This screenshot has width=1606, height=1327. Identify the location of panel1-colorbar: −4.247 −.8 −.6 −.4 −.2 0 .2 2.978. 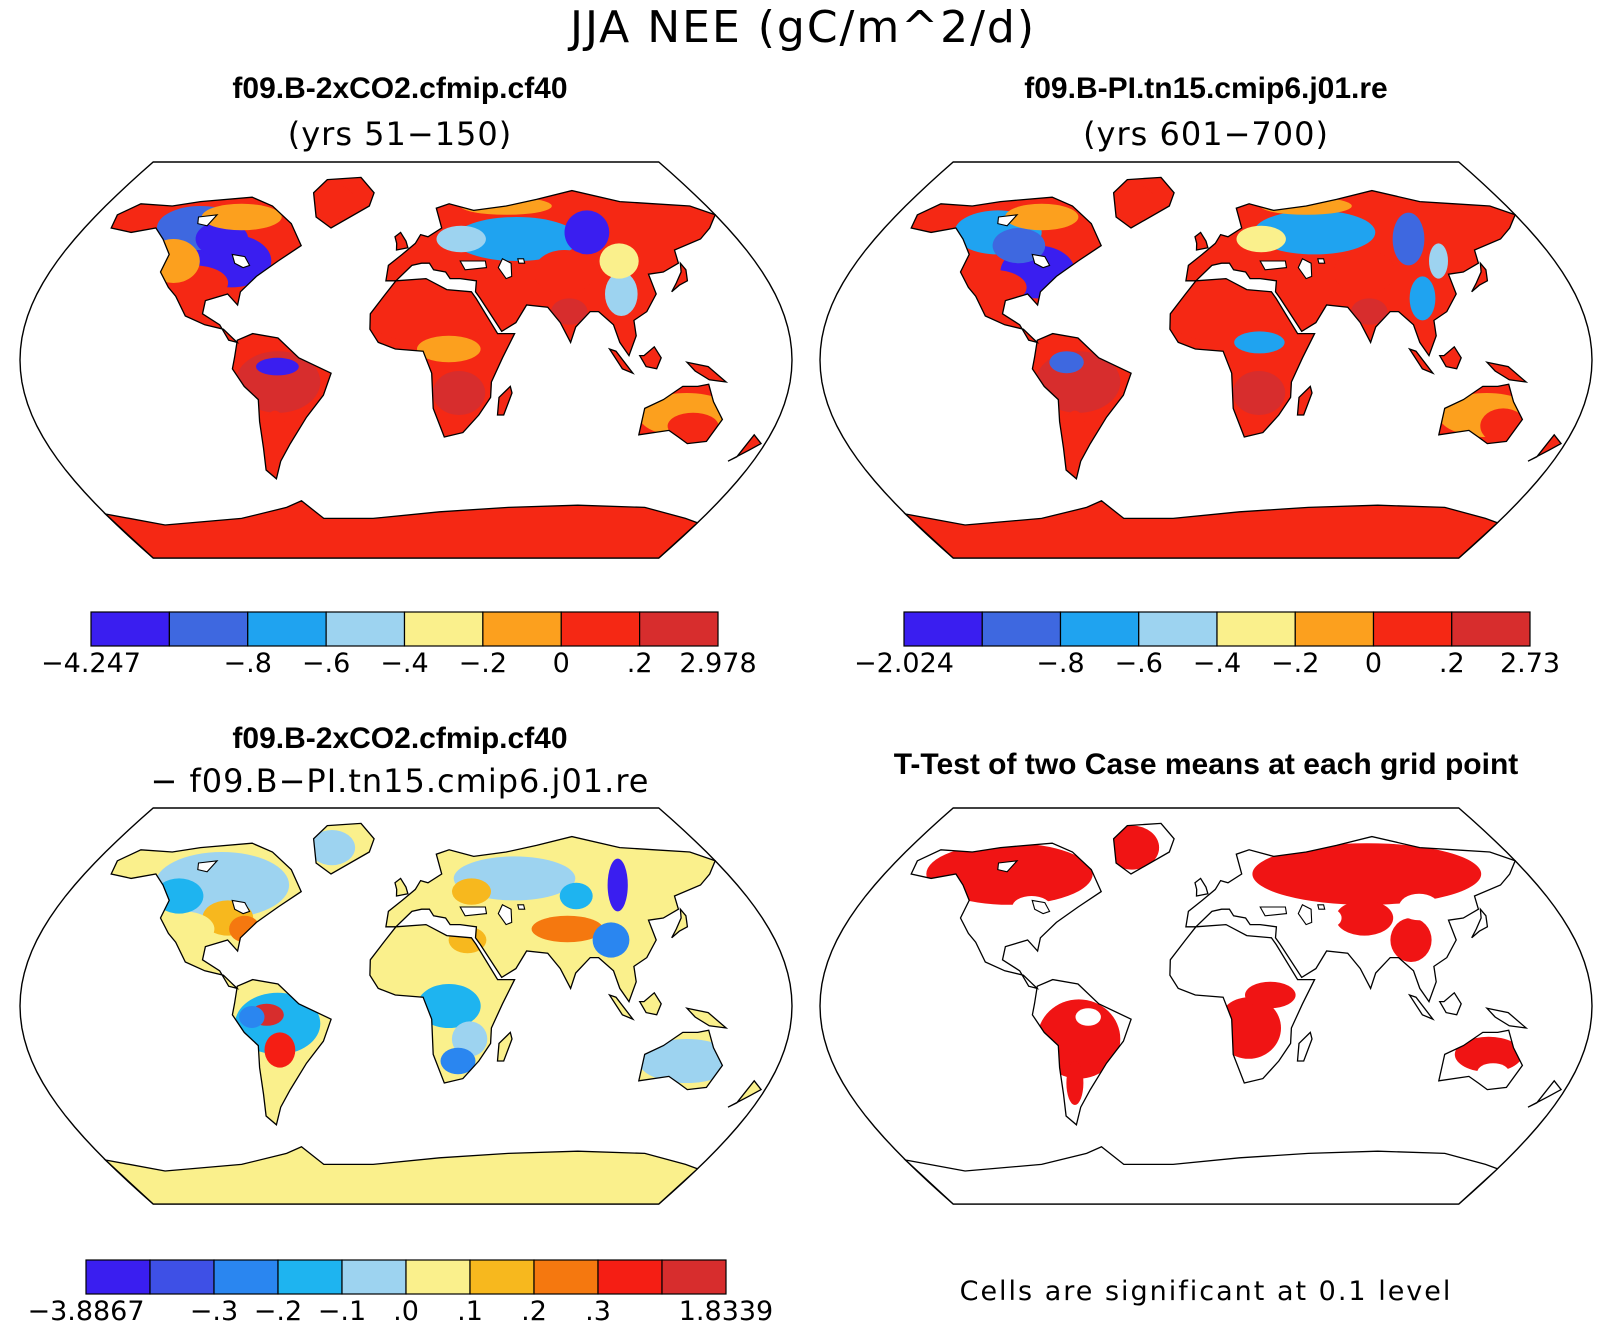
(399, 646).